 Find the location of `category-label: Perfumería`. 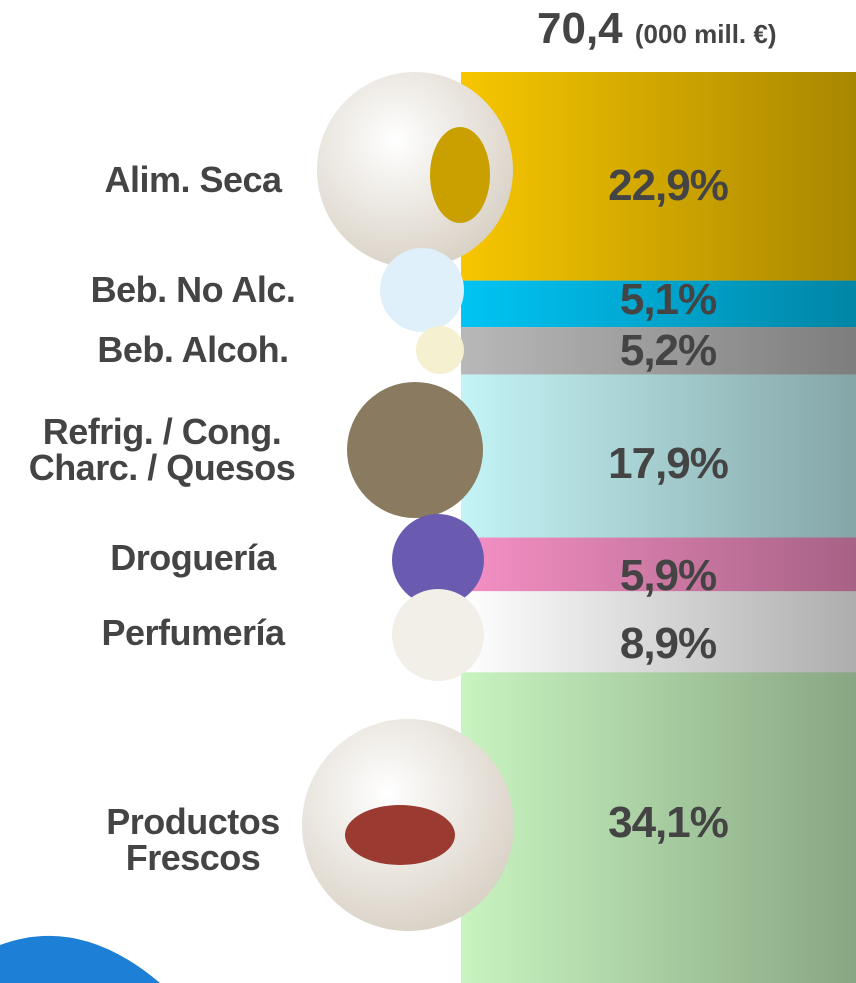

category-label: Perfumería is located at coordinates (193, 632).